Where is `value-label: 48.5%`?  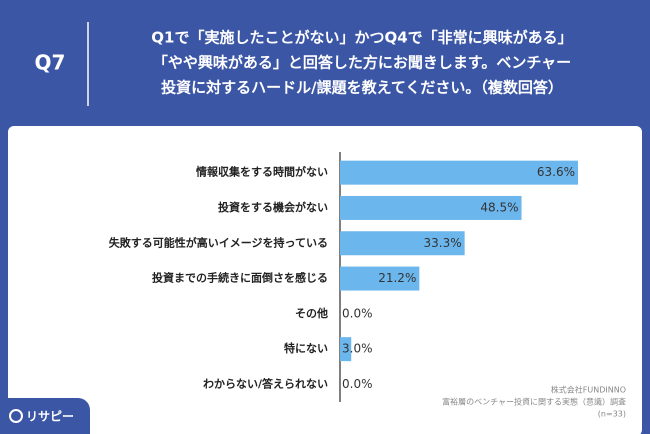
value-label: 48.5% is located at coordinates (499, 207).